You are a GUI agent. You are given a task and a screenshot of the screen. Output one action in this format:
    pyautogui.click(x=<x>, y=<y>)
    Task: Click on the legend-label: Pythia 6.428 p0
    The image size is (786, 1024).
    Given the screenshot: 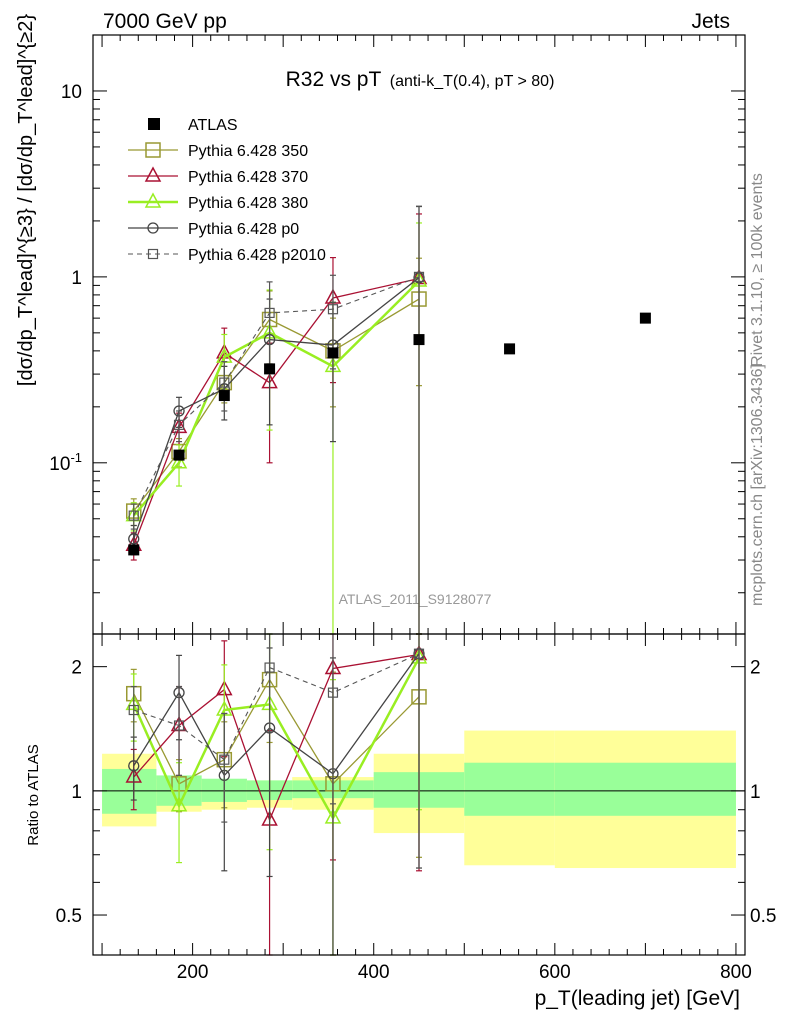 What is the action you would take?
    pyautogui.click(x=243, y=229)
    